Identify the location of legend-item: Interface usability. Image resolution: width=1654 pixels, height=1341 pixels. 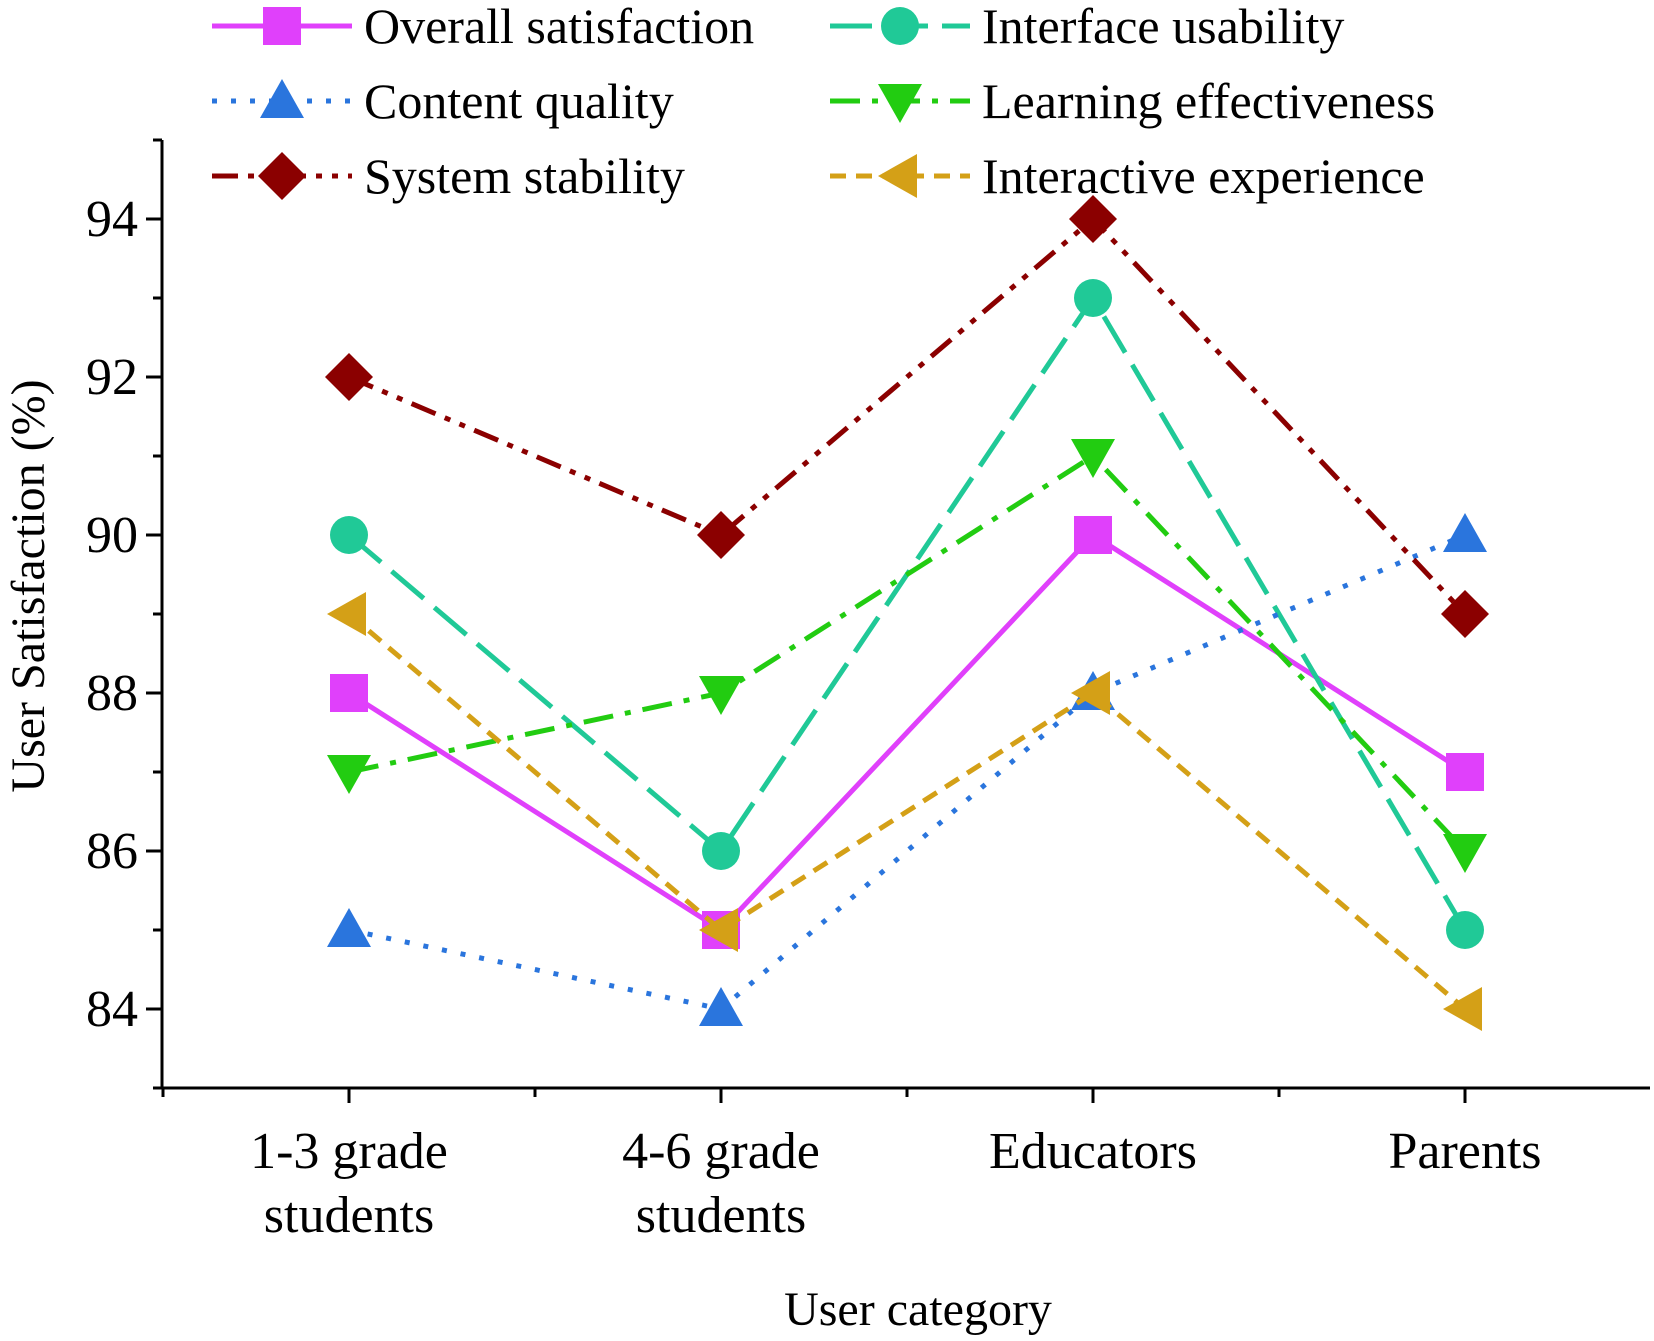
(1087, 27).